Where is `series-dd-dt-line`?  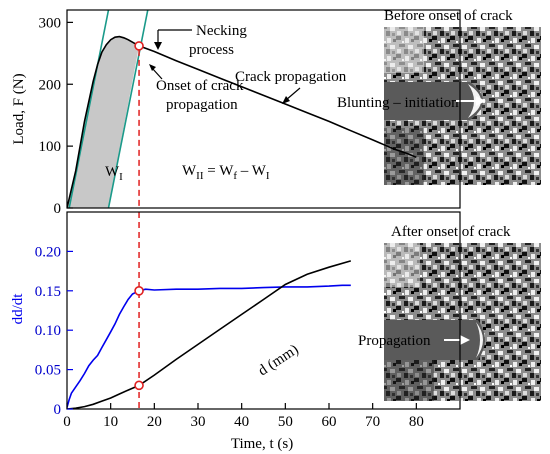
series-dd-dt-line is located at coordinates (209, 346).